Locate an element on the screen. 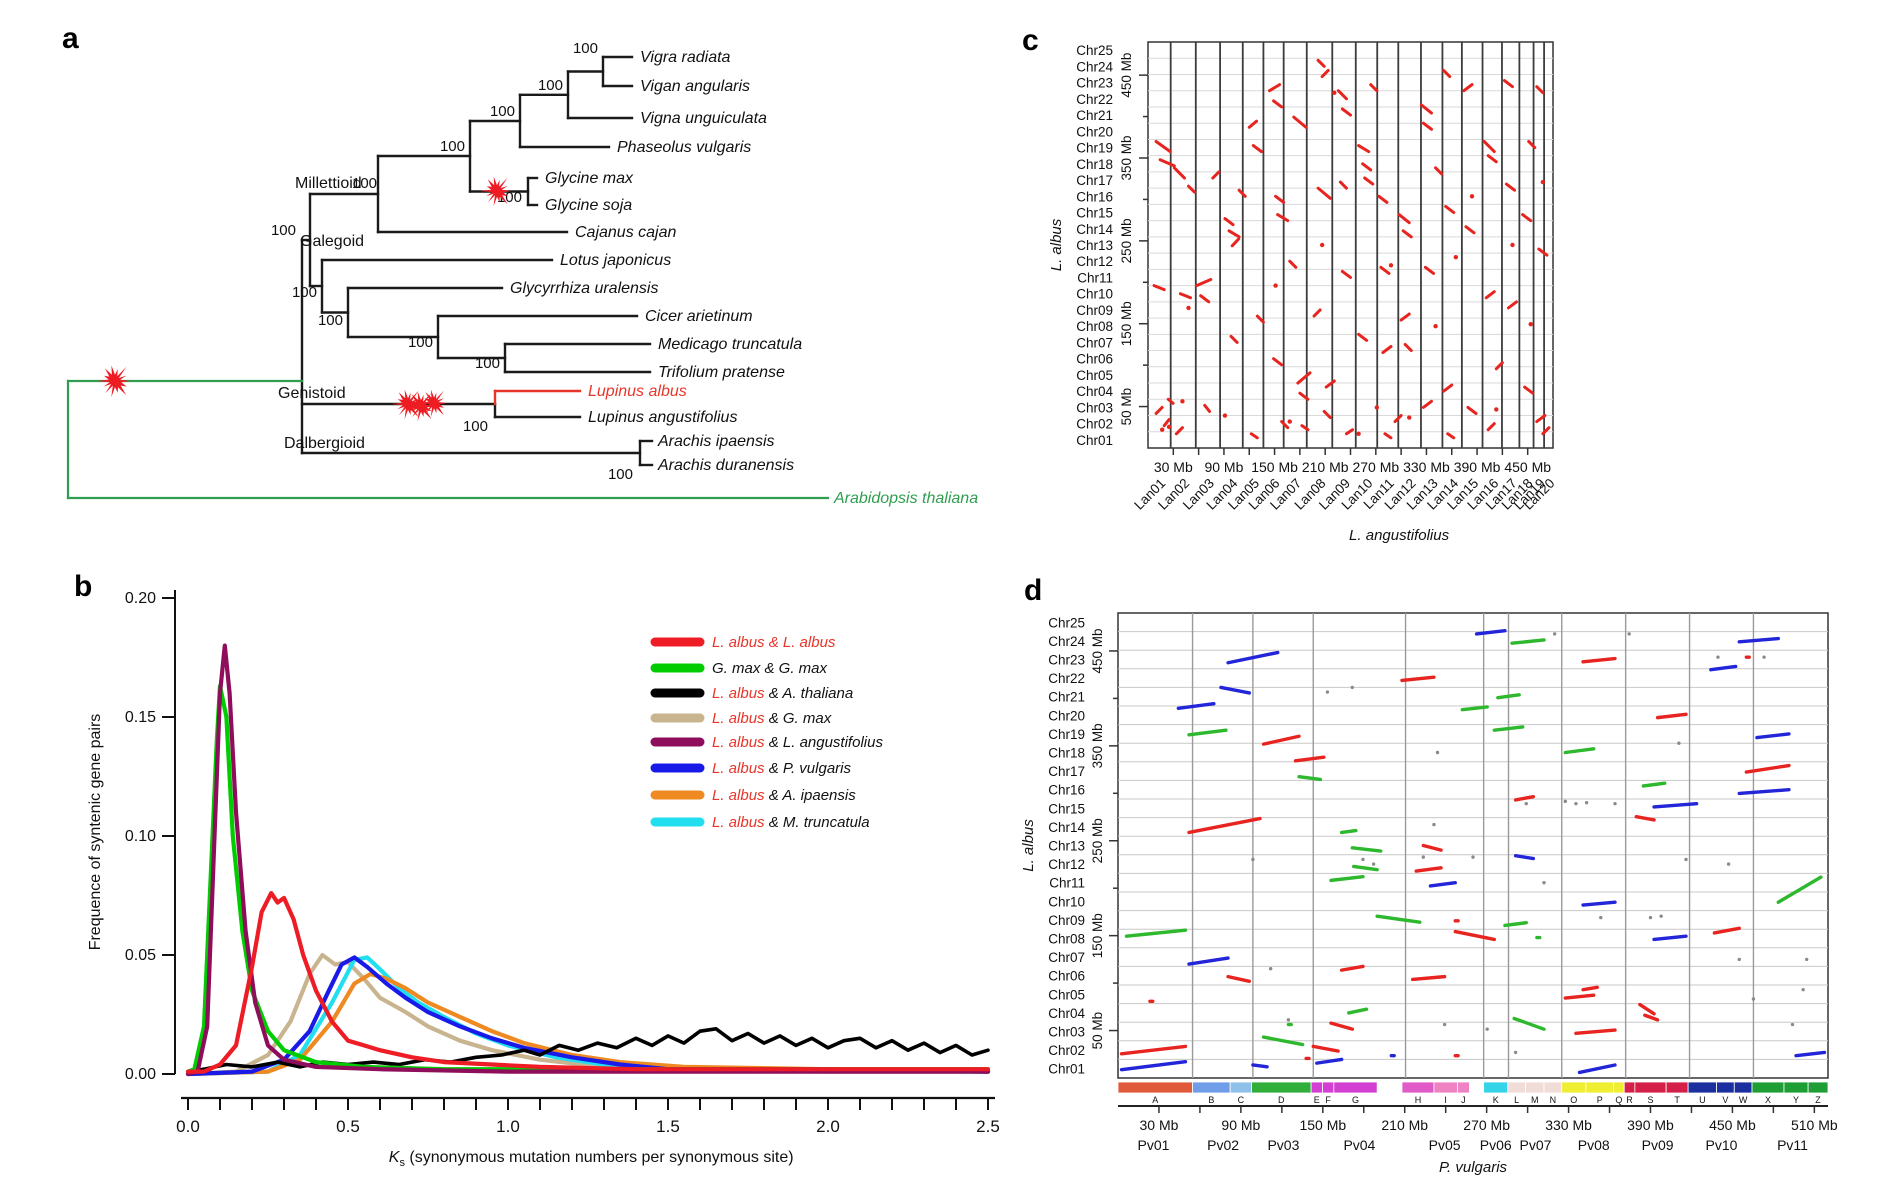 Image resolution: width=1890 pixels, height=1182 pixels. svg-text: Pv11 is located at coordinates (1792, 1145).